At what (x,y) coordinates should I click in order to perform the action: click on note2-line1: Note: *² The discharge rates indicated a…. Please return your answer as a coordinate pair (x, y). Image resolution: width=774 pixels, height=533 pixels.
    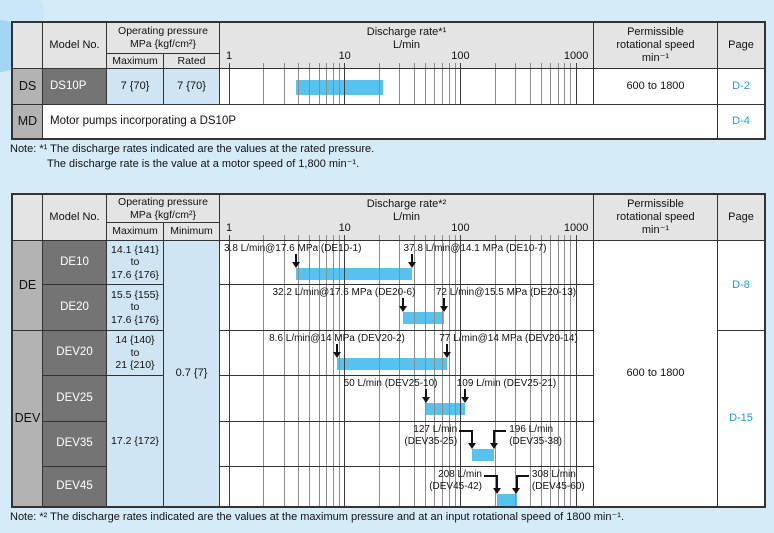
    Looking at the image, I should click on (317, 517).